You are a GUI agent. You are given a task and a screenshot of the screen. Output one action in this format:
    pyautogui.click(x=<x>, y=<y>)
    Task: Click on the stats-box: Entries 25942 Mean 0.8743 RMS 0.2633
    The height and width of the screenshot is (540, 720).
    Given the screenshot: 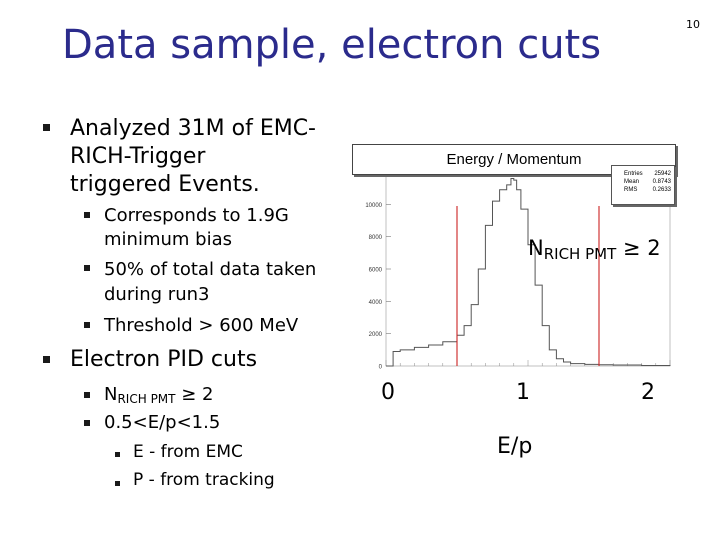 What is the action you would take?
    pyautogui.click(x=643, y=185)
    